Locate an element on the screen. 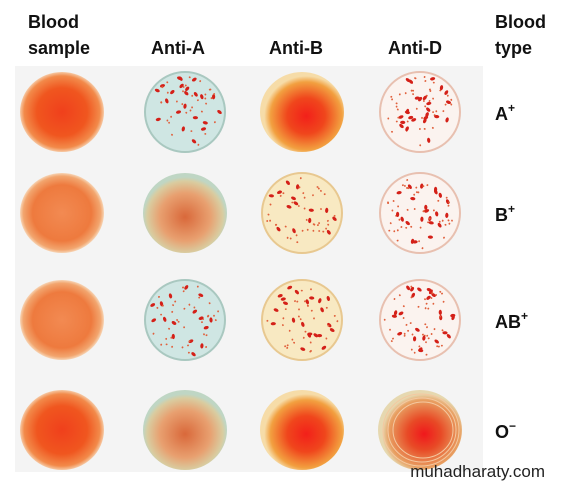  column-header: Anti-B is located at coordinates (296, 48).